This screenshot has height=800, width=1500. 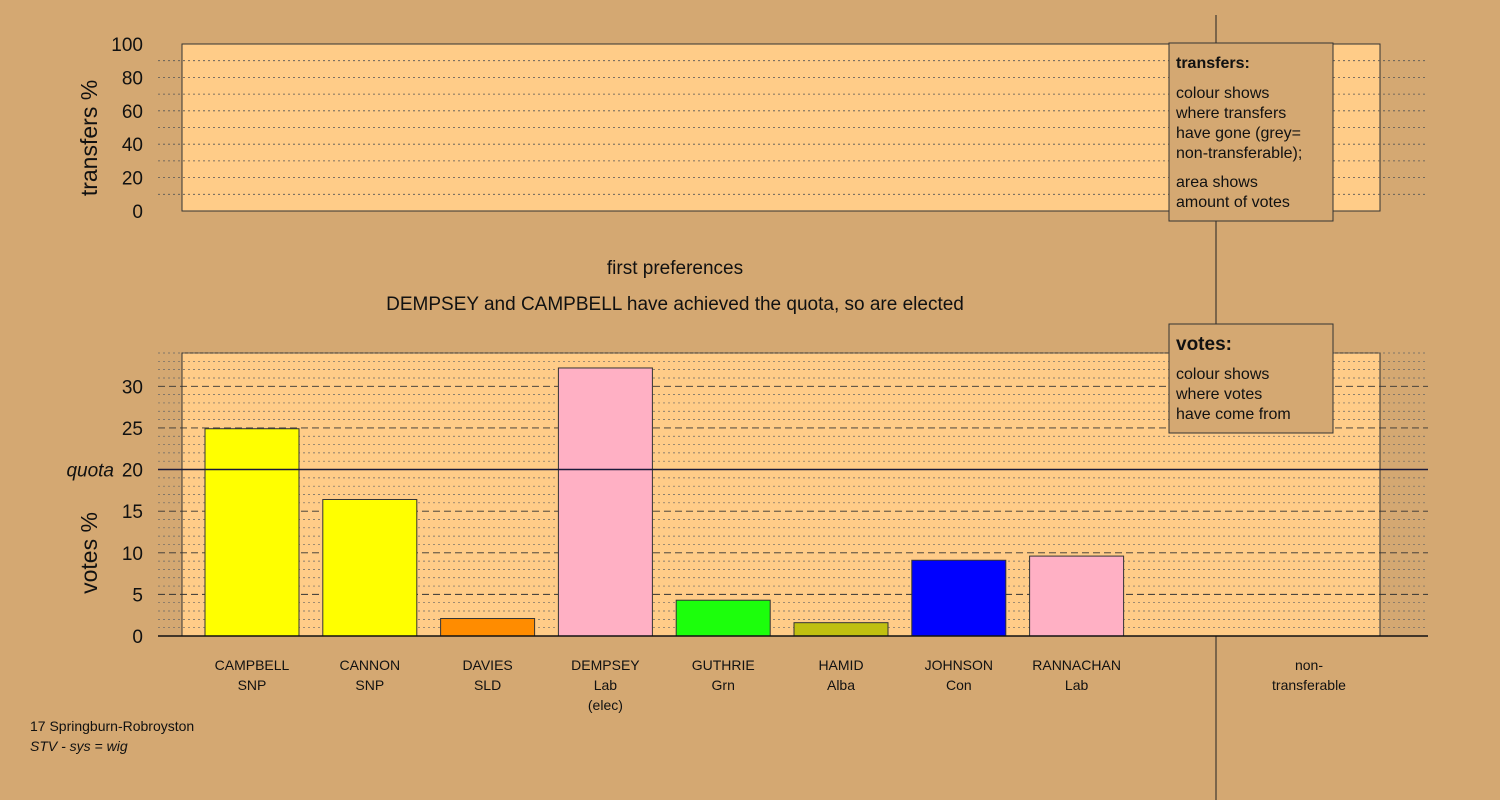 What do you see at coordinates (127, 129) in the screenshot?
I see `transfers-tick-labels: 0 20 40 60 80 100` at bounding box center [127, 129].